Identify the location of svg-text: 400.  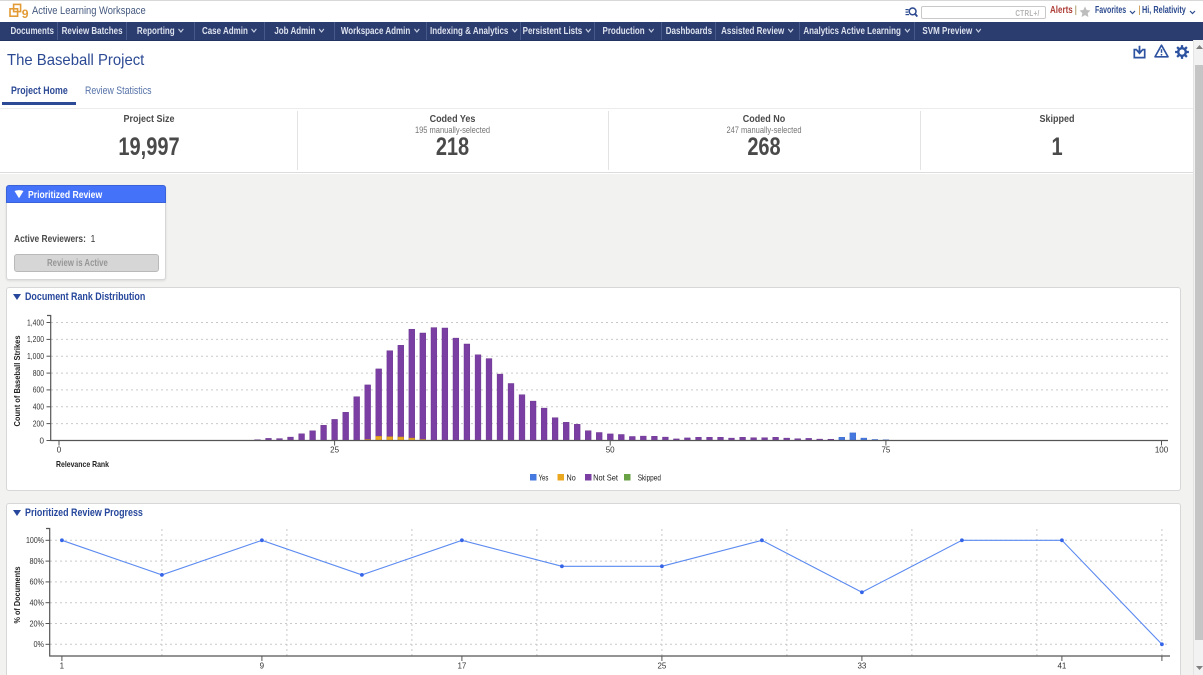
(39, 407).